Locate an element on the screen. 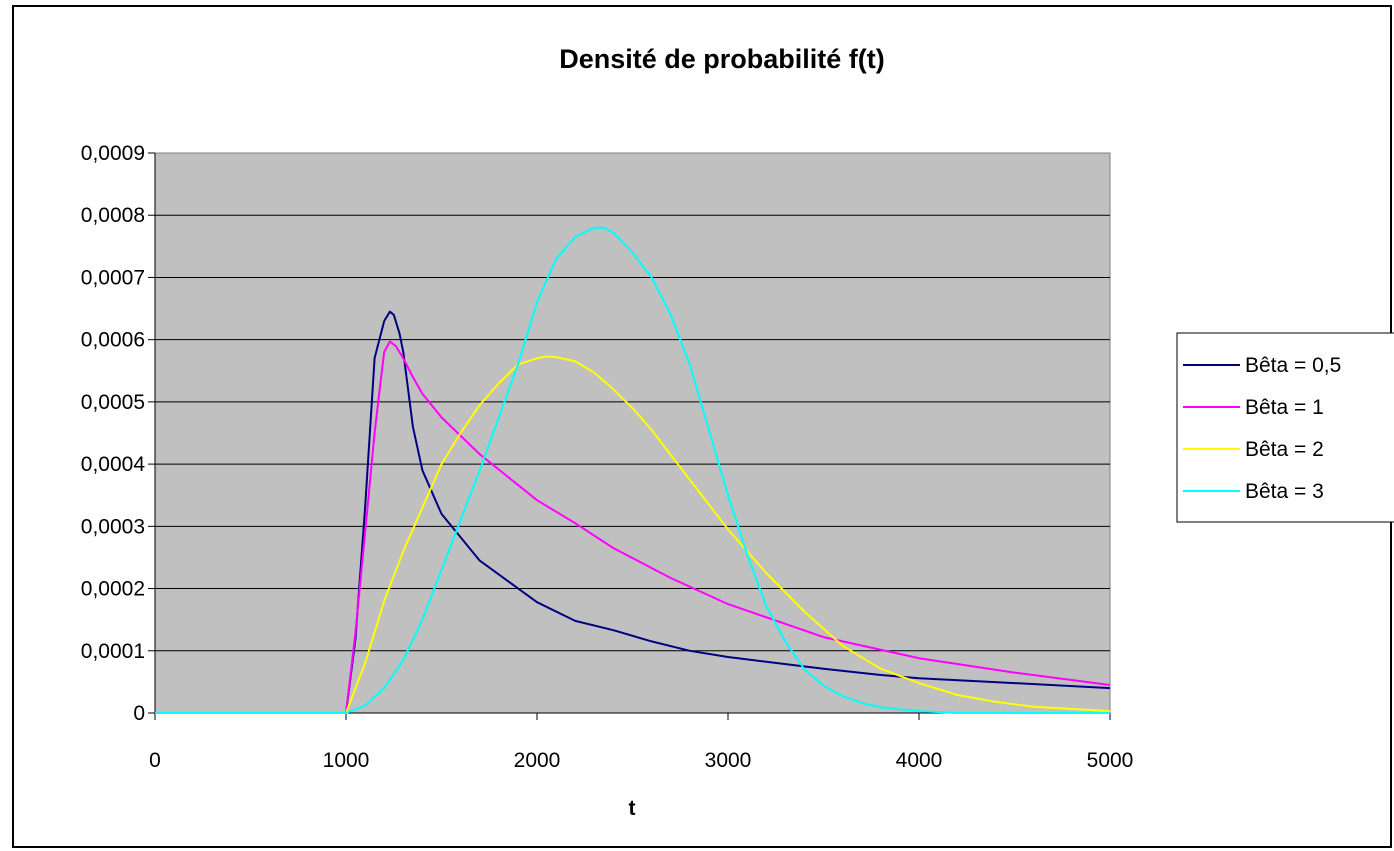 This screenshot has height=851, width=1394. y-tick-label: 0,0009 is located at coordinates (113, 153).